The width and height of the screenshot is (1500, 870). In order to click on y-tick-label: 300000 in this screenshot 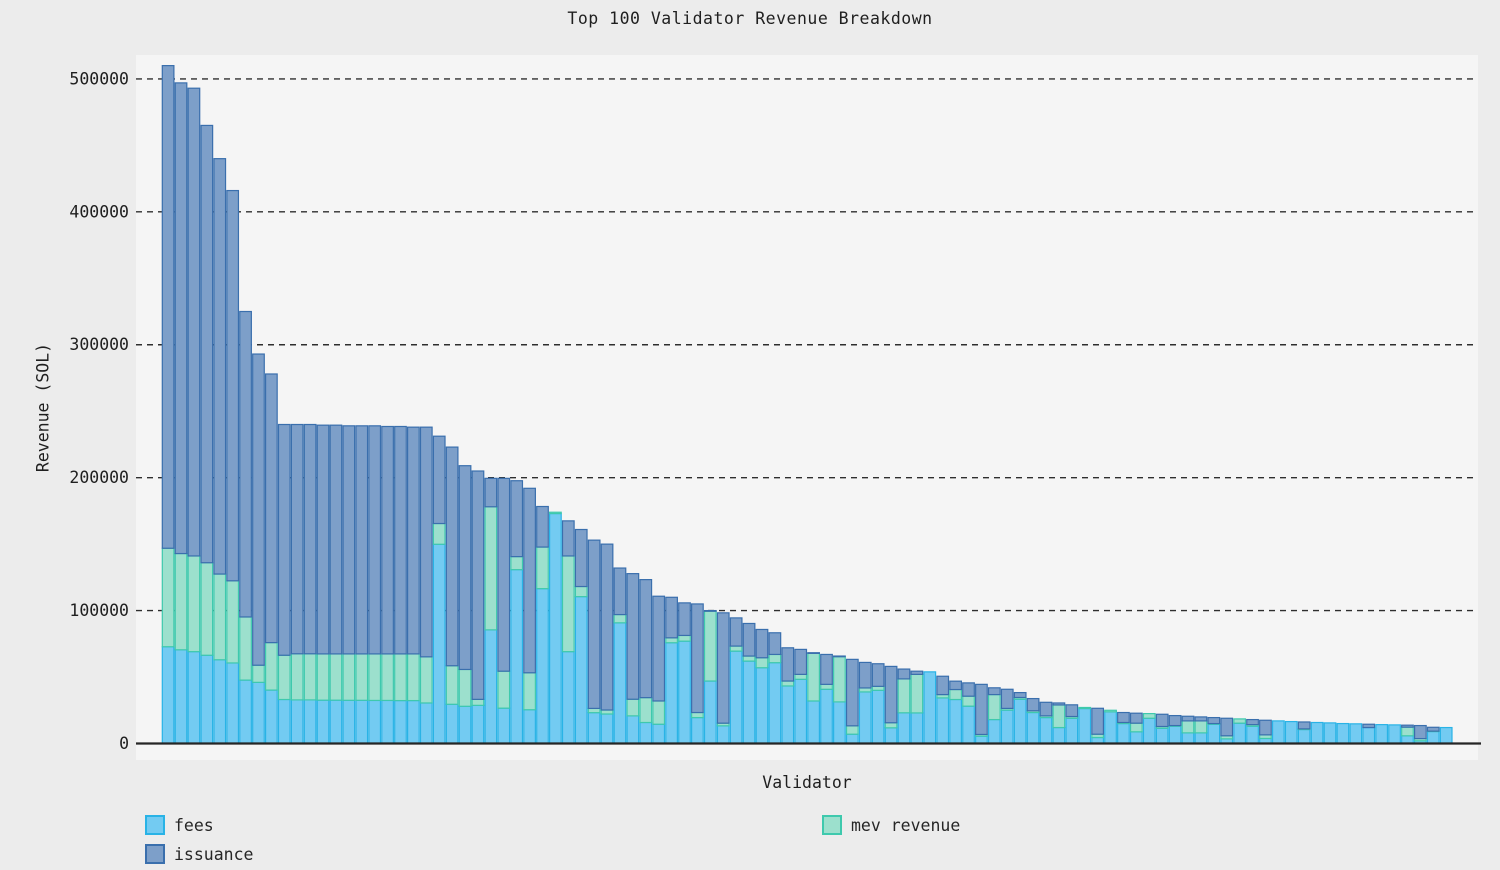, I will do `click(99, 344)`.